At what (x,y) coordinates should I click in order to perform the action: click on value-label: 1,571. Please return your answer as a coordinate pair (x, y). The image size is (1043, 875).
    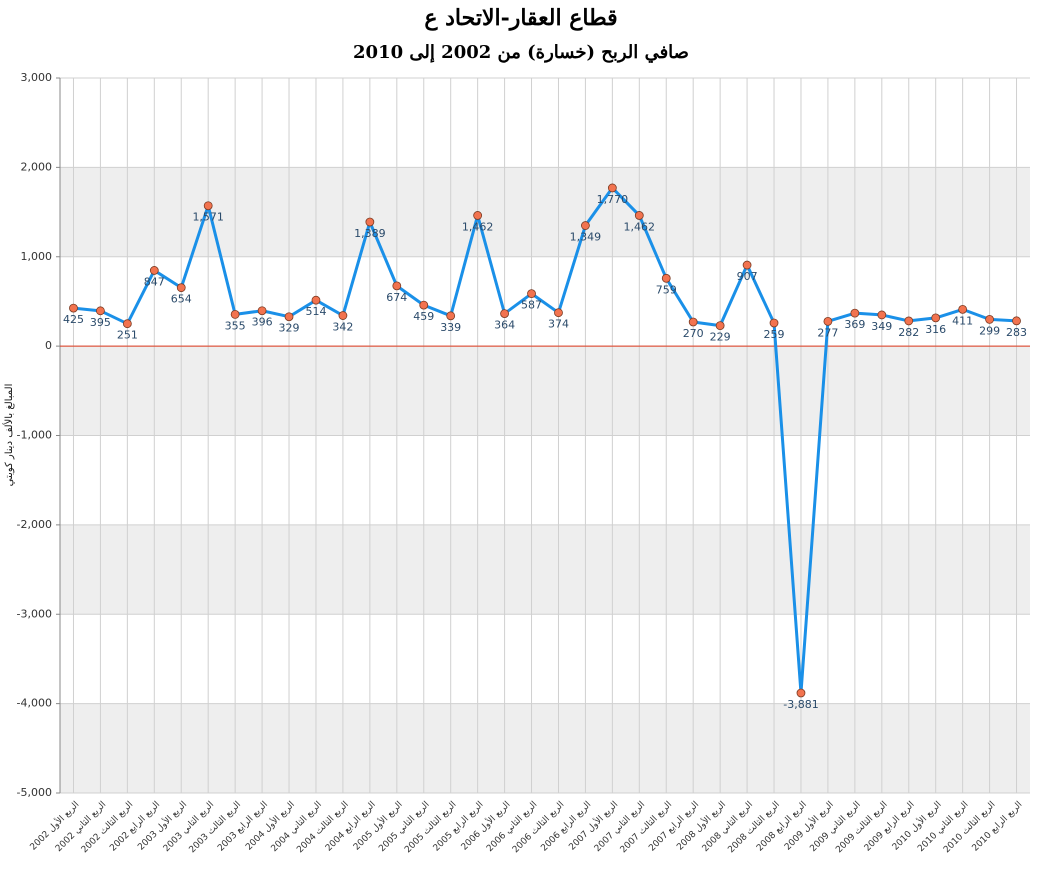
    Looking at the image, I should click on (208, 217).